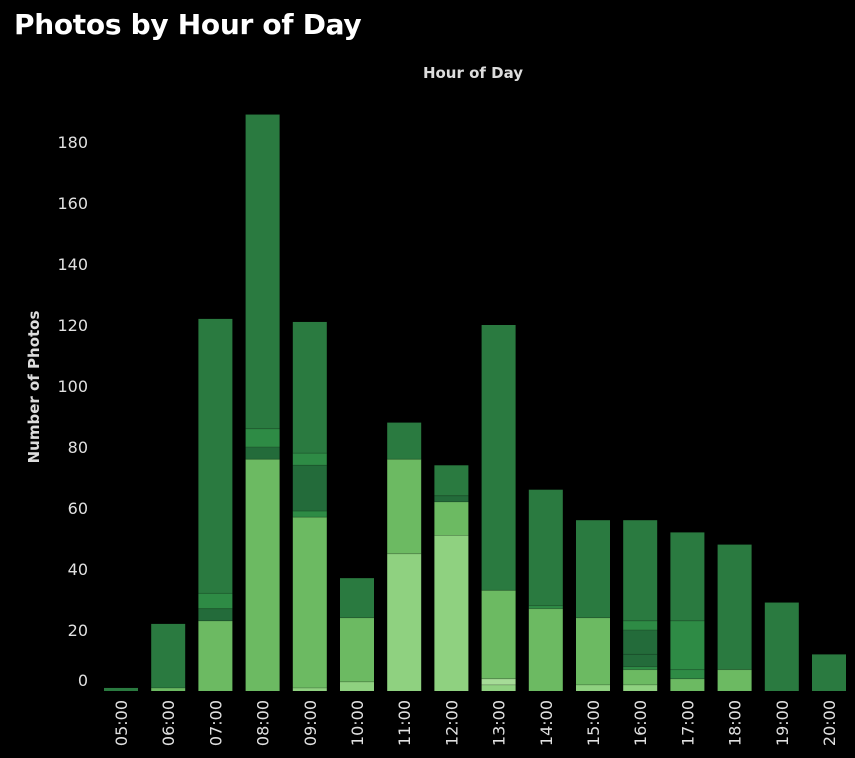  I want to click on x-tick-label: 09:00, so click(310, 723).